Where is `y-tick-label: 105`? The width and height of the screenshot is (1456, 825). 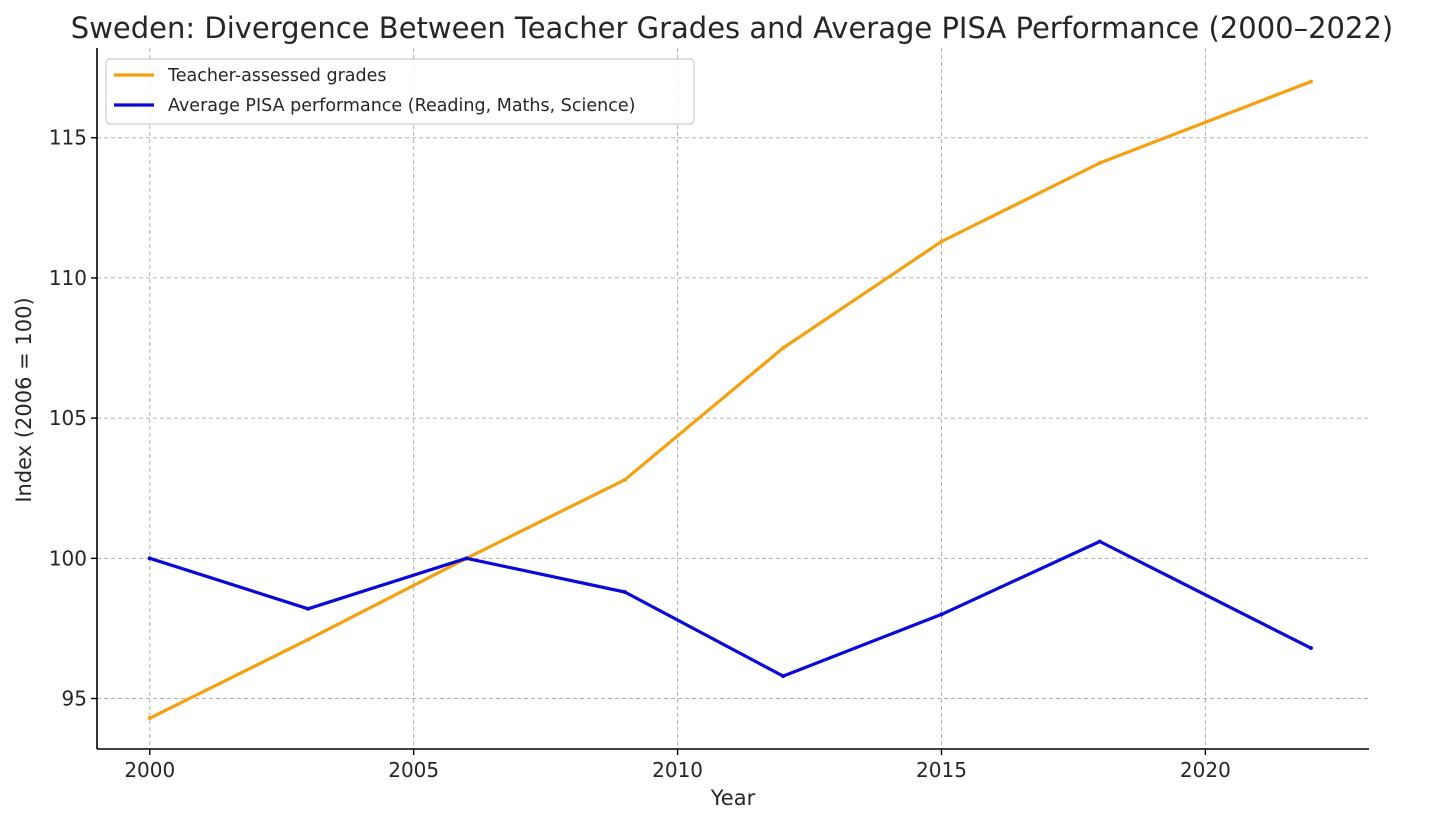 y-tick-label: 105 is located at coordinates (68, 418).